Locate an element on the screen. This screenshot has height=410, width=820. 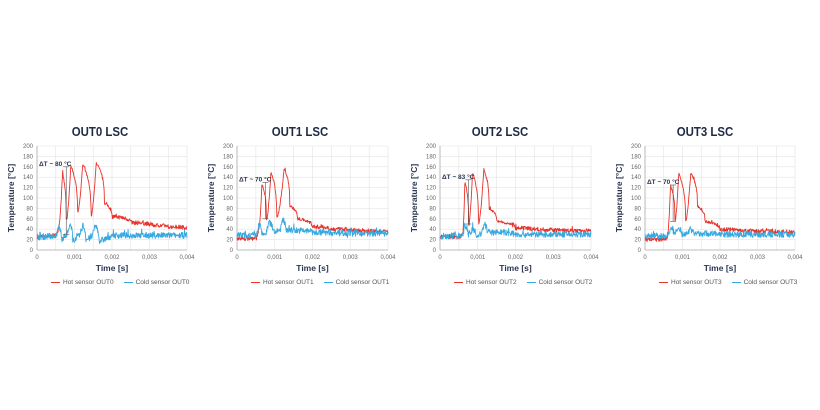
chart-title: OUT1 LSC is located at coordinates (300, 131).